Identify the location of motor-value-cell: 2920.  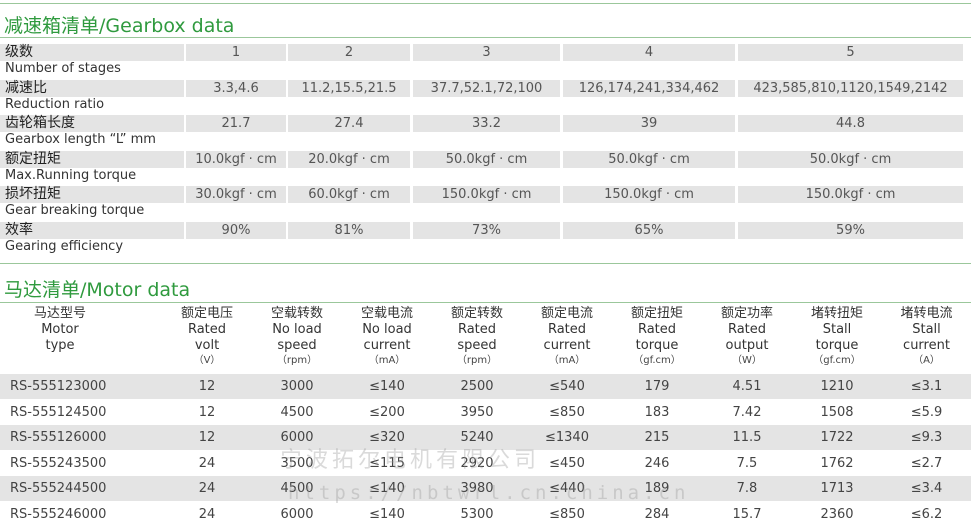
(477, 463).